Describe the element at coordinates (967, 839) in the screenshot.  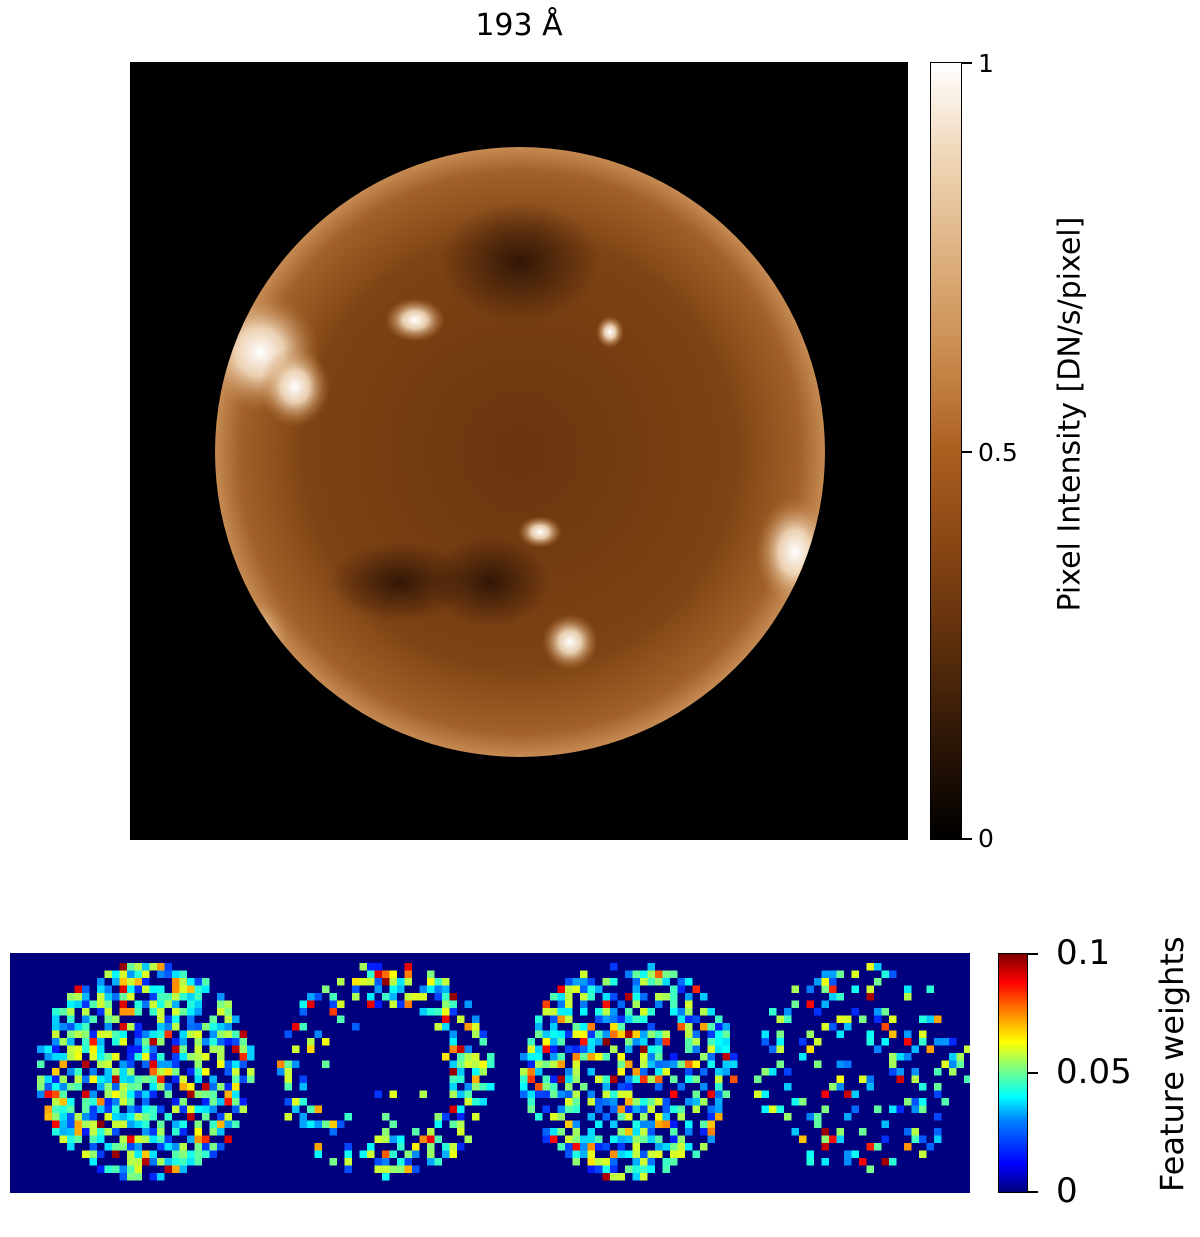
I see `colorbar-tick` at that location.